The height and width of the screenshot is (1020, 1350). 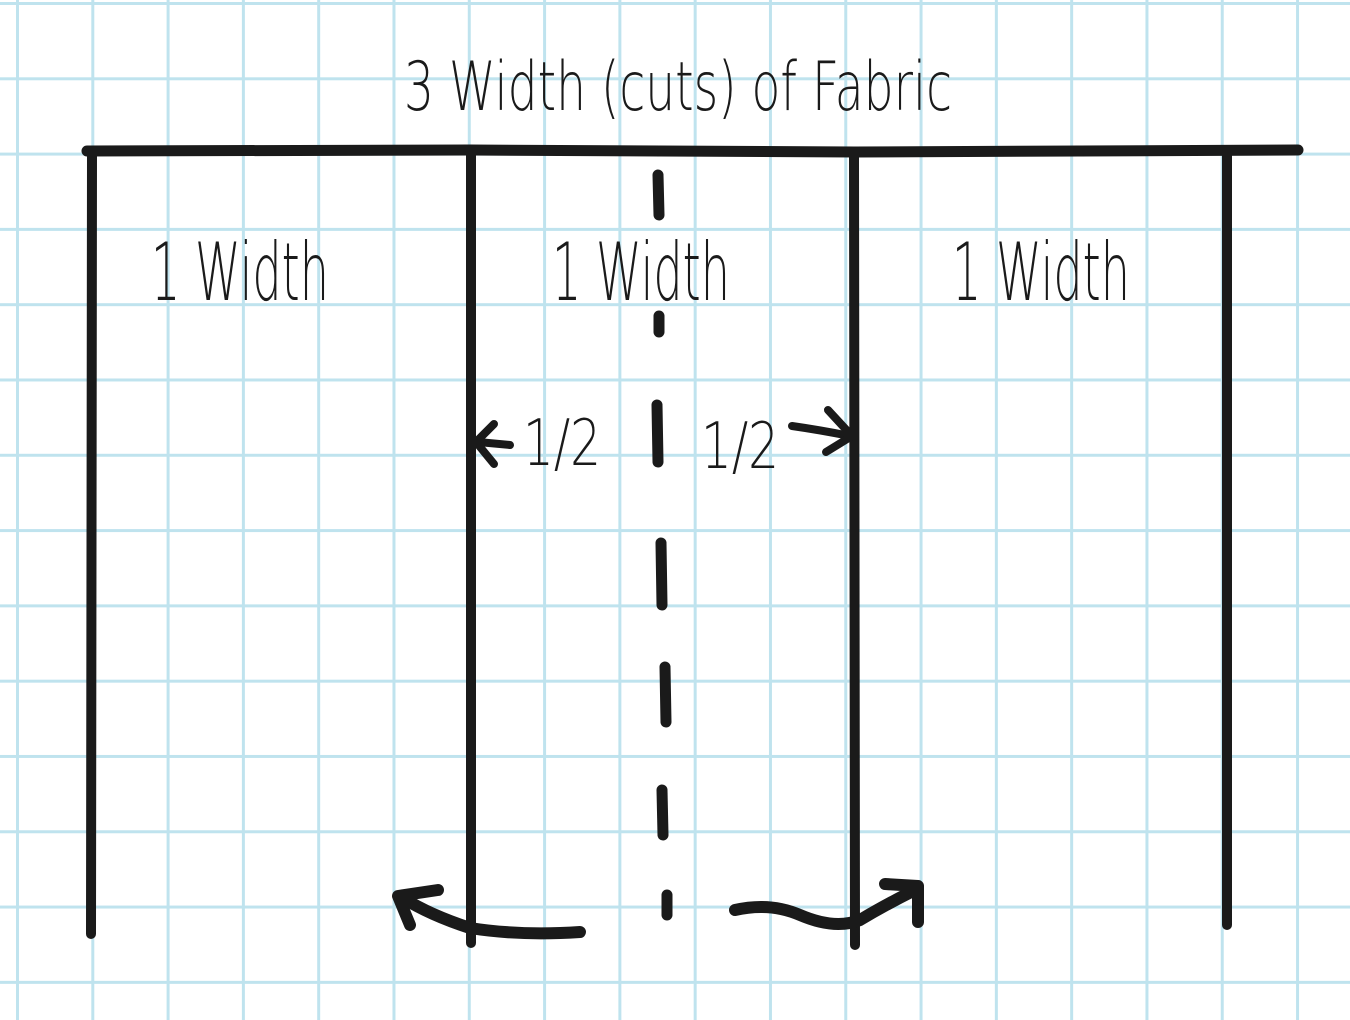 What do you see at coordinates (678, 87) in the screenshot?
I see `diagram-title: 3 Width (cuts) of Fabric` at bounding box center [678, 87].